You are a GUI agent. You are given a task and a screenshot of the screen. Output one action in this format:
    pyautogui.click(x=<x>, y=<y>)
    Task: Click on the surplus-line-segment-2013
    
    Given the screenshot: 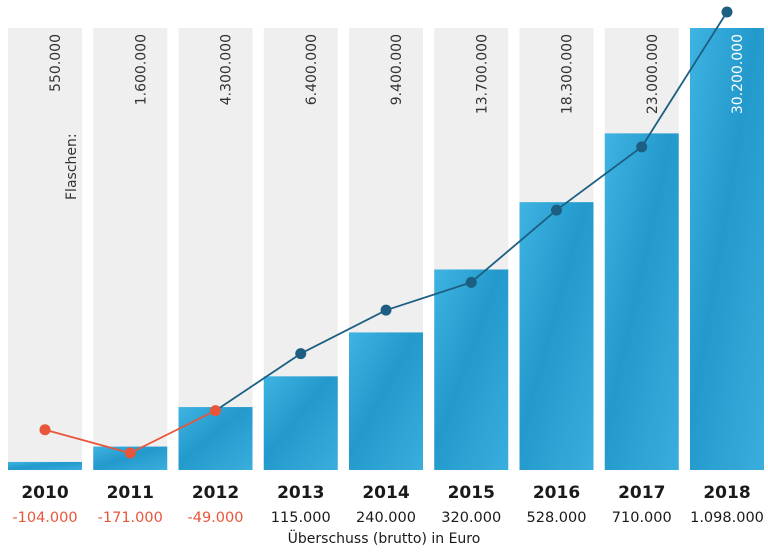 What is the action you would take?
    pyautogui.click(x=343, y=332)
    